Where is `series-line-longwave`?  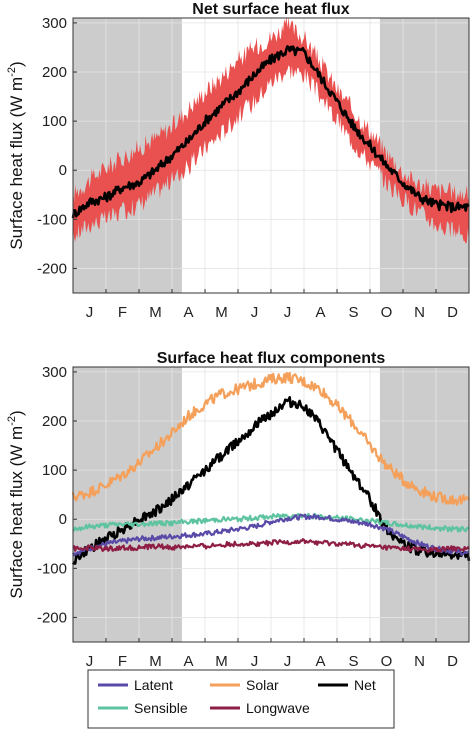
series-line-longwave is located at coordinates (271, 546).